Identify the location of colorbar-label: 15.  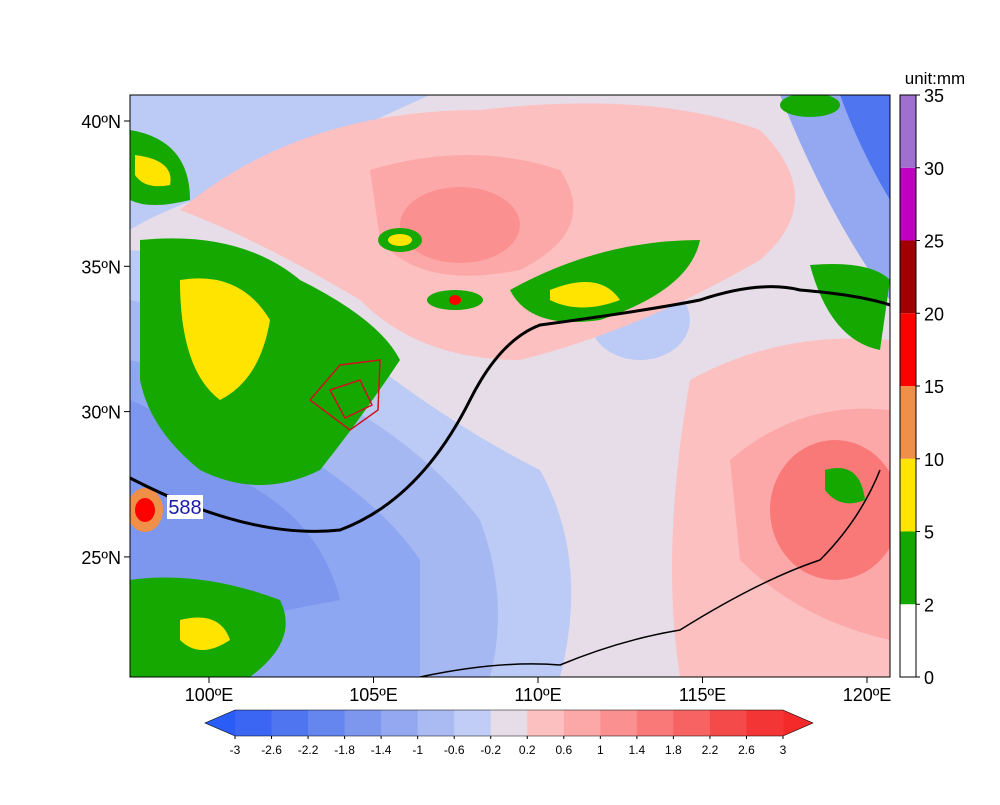
(934, 387).